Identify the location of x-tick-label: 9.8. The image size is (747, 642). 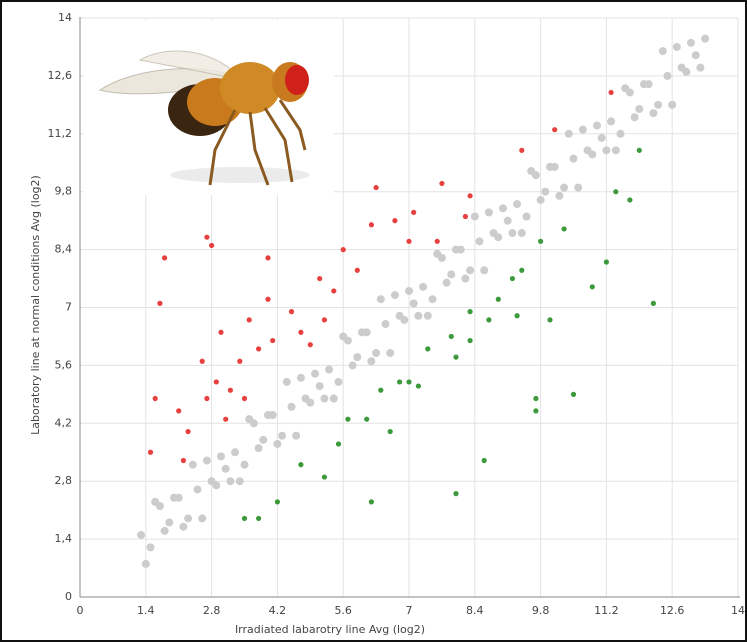
(541, 610).